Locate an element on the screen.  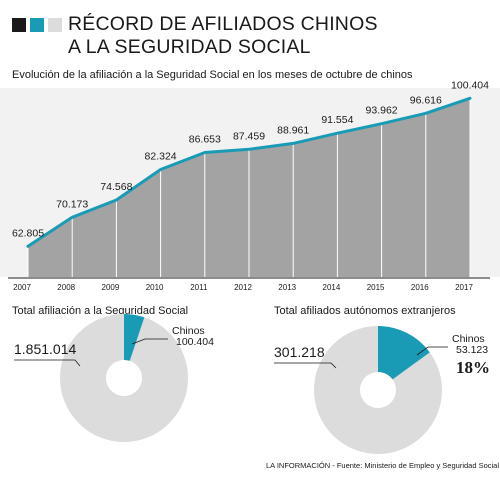
x-tick-label: 2015 is located at coordinates (376, 287).